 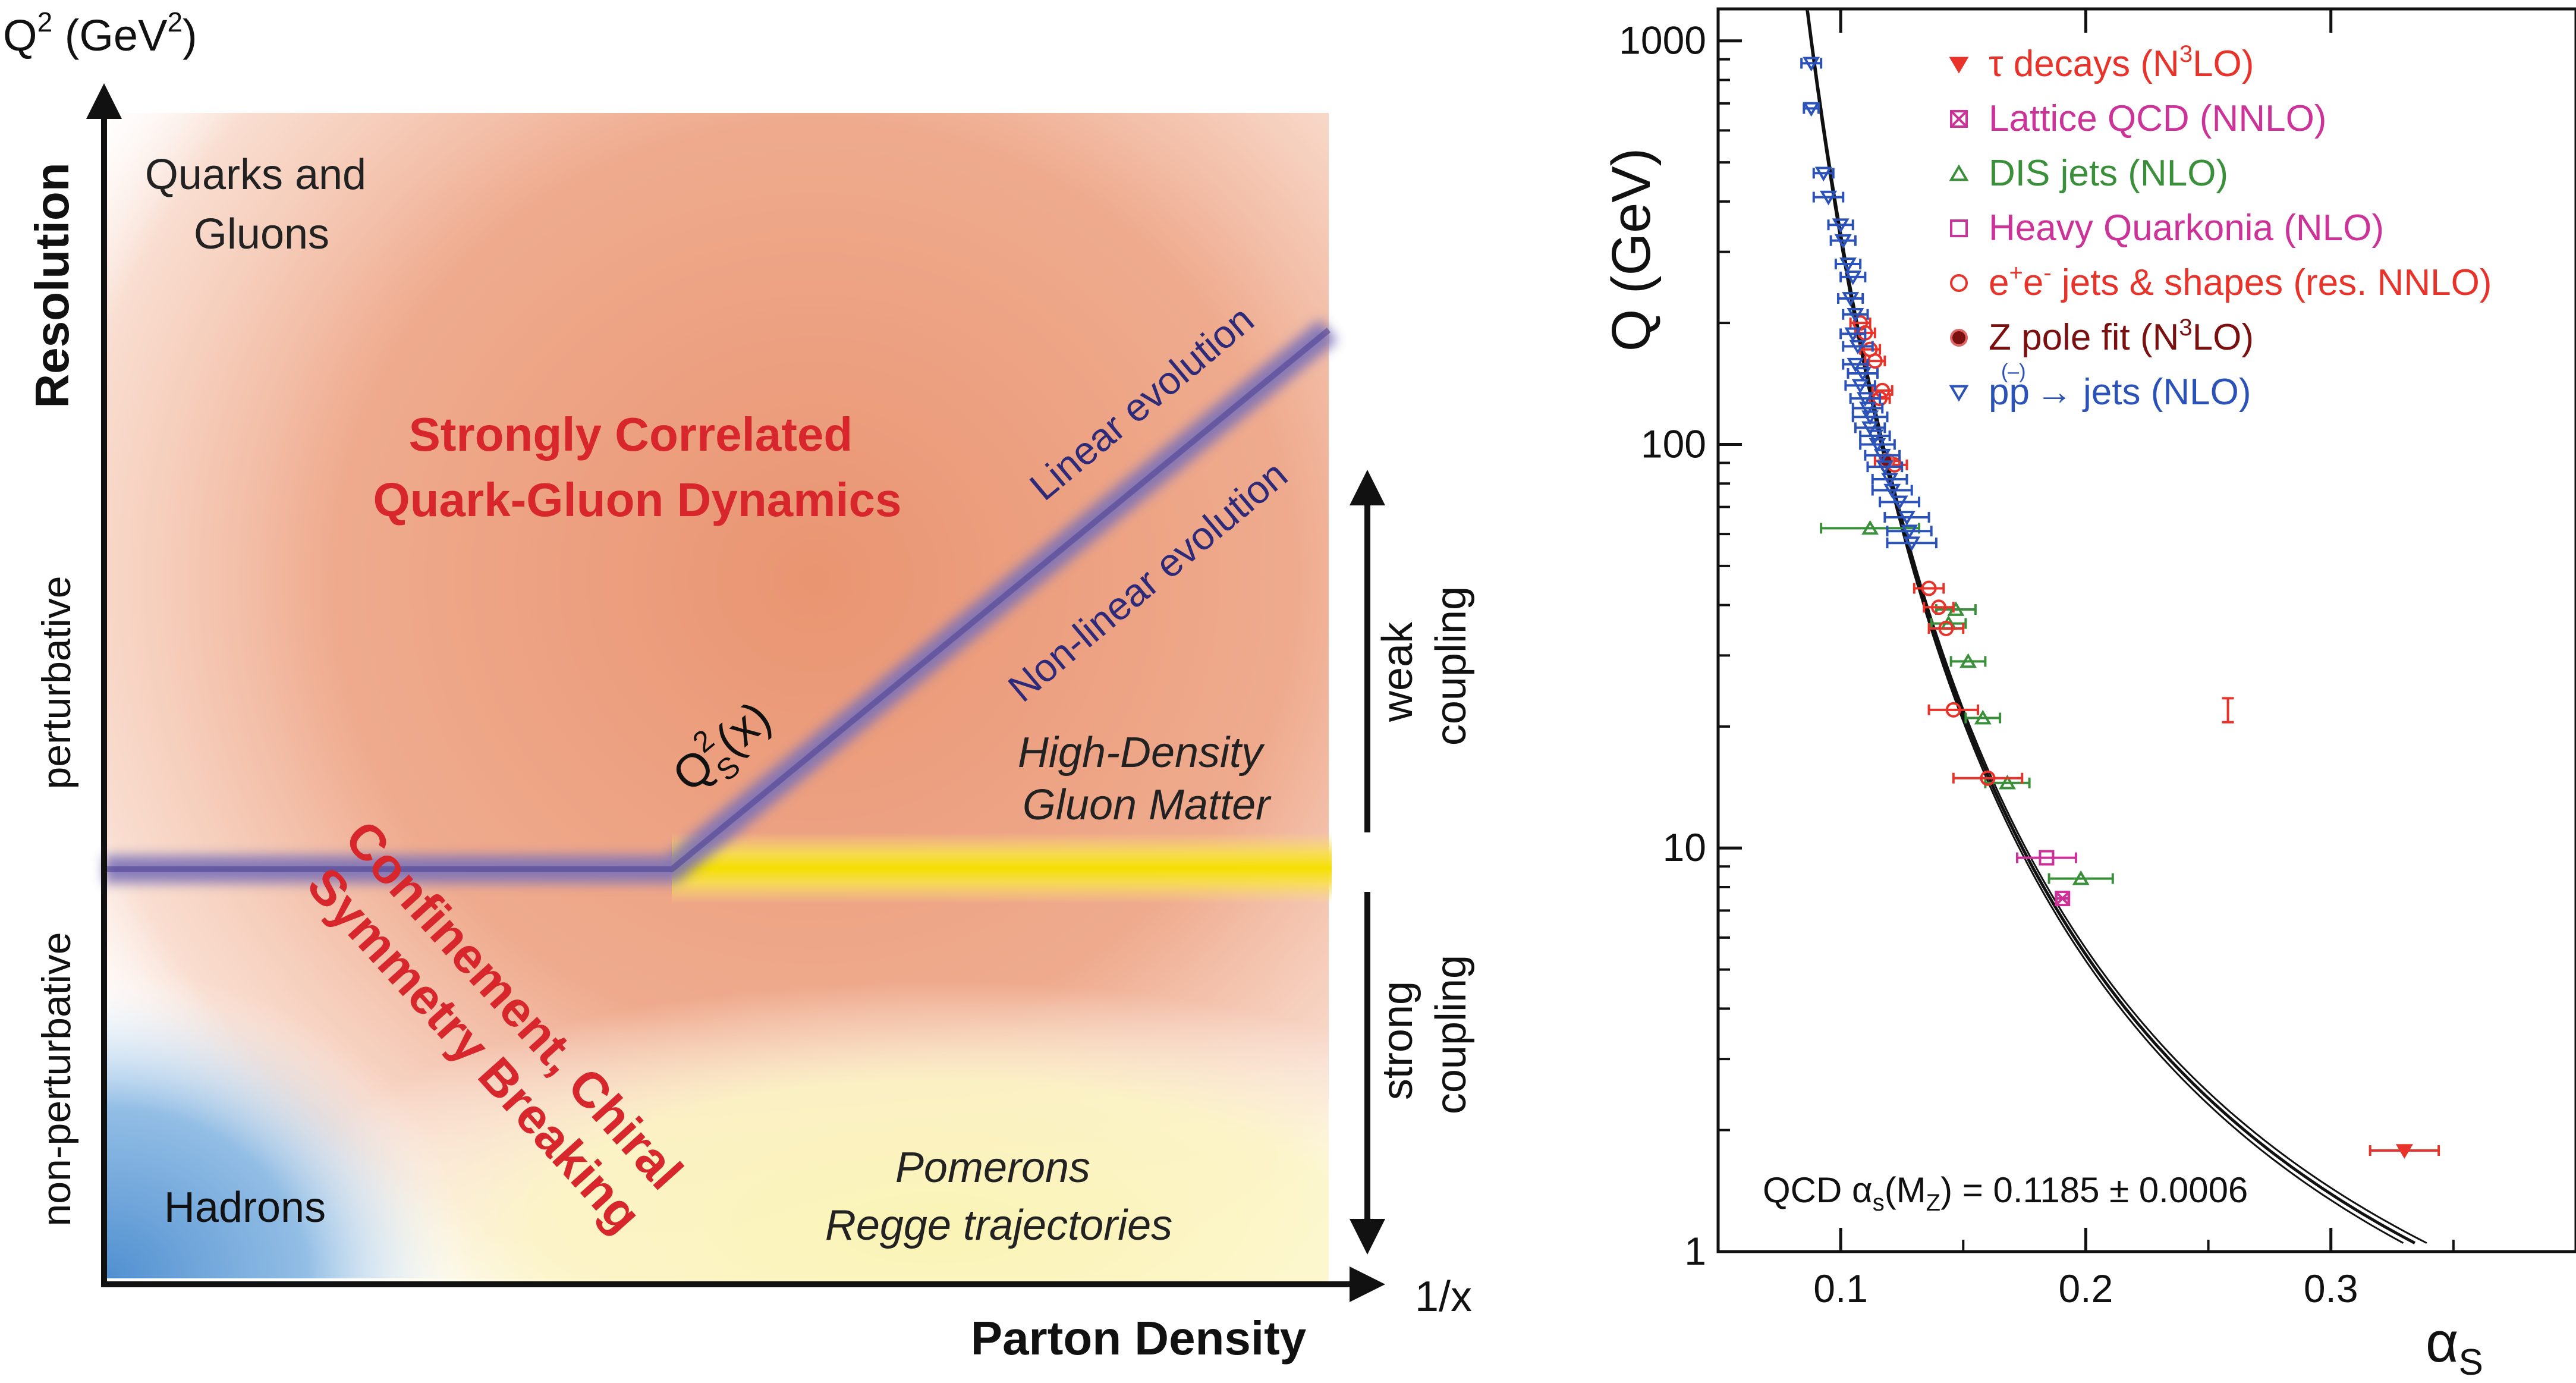 I want to click on legend-label: Z pole fit (N3LO), so click(x=2121, y=336).